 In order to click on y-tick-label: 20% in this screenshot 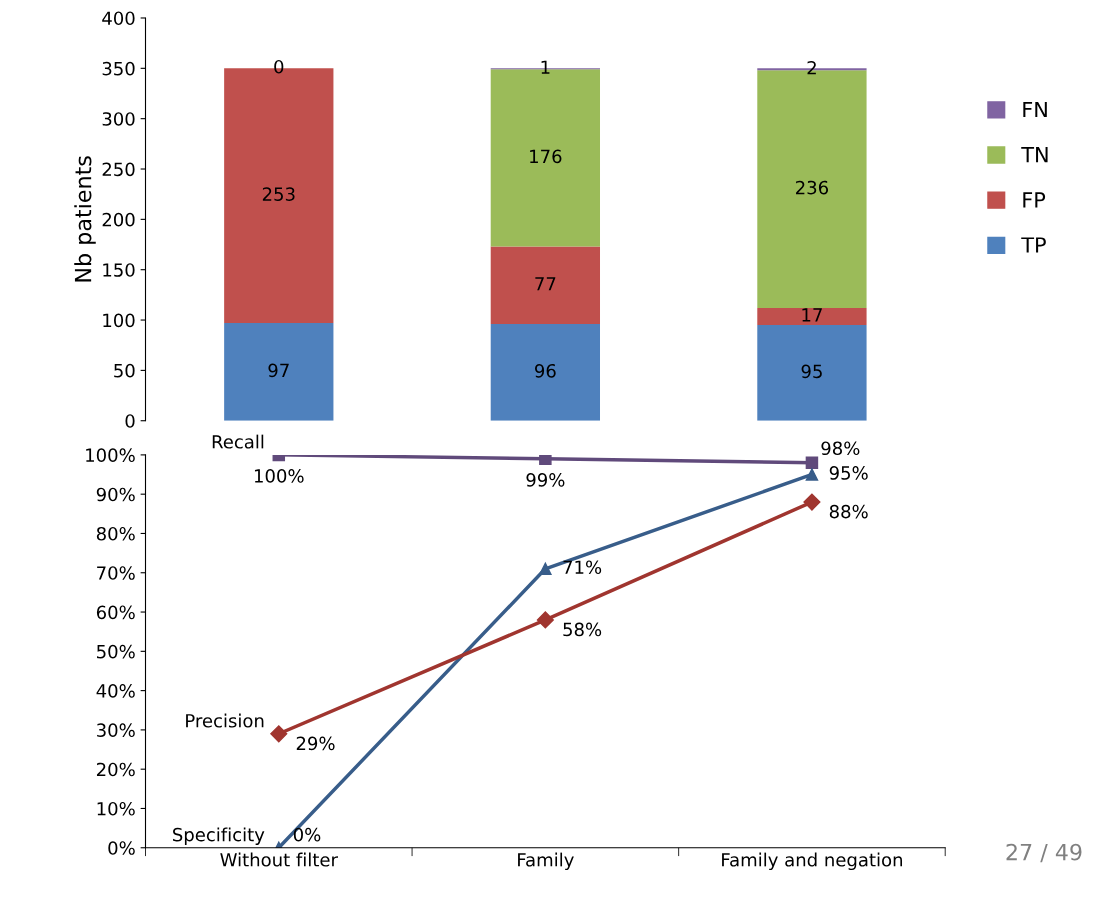, I will do `click(115, 769)`.